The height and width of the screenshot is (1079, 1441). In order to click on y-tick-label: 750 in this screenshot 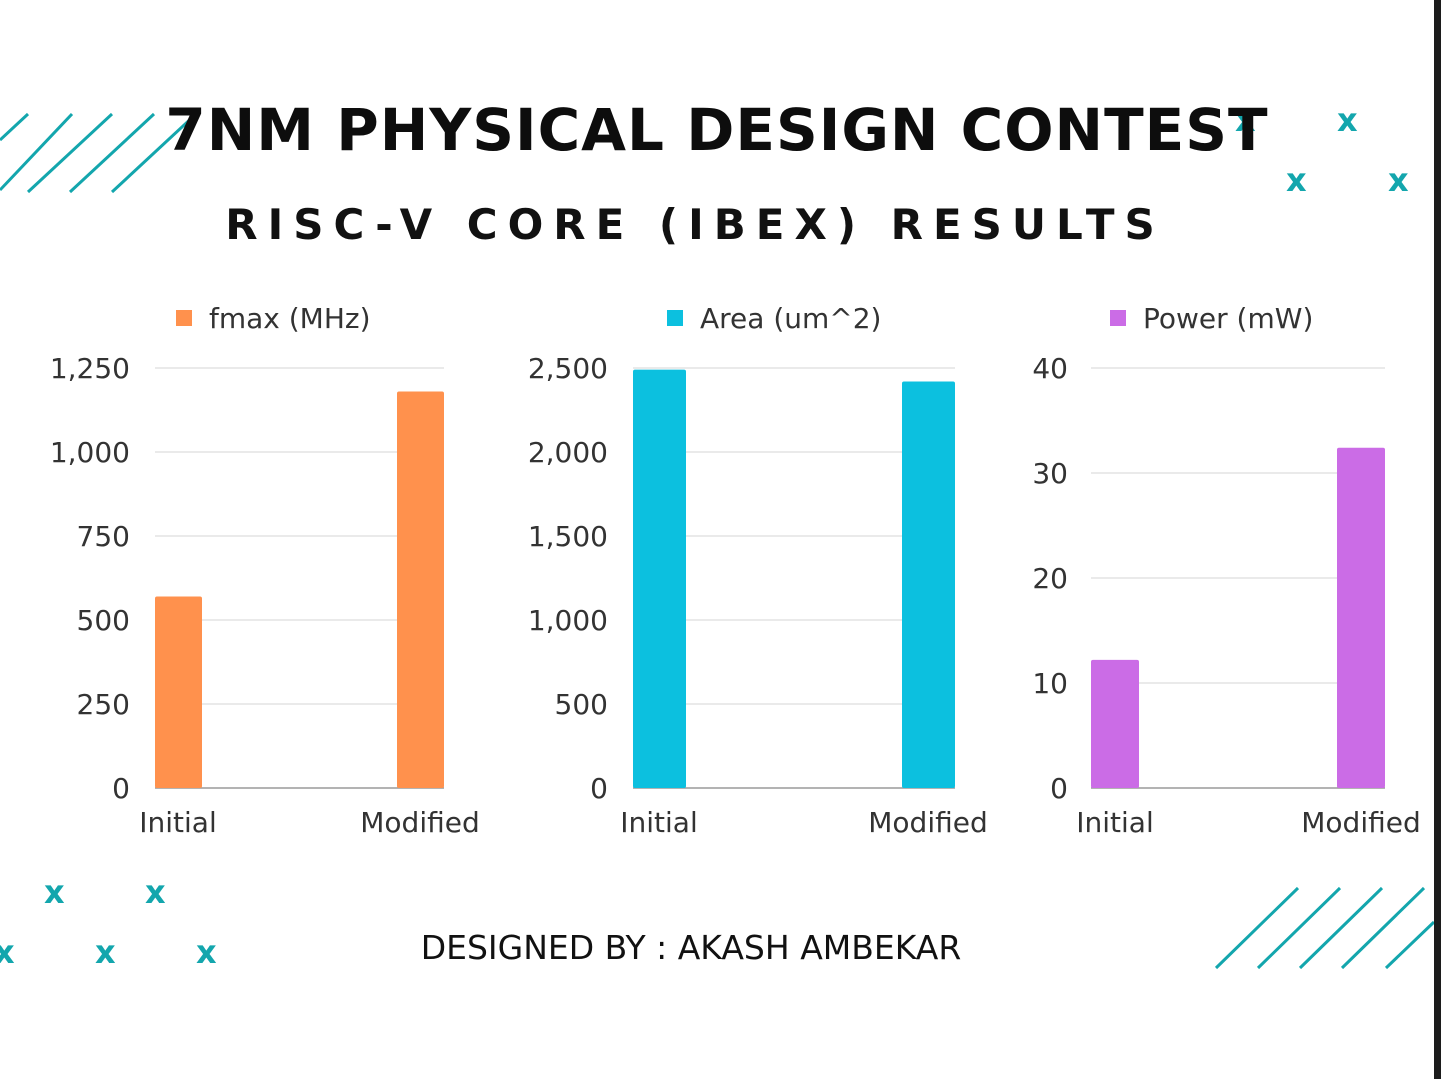, I will do `click(103, 536)`.